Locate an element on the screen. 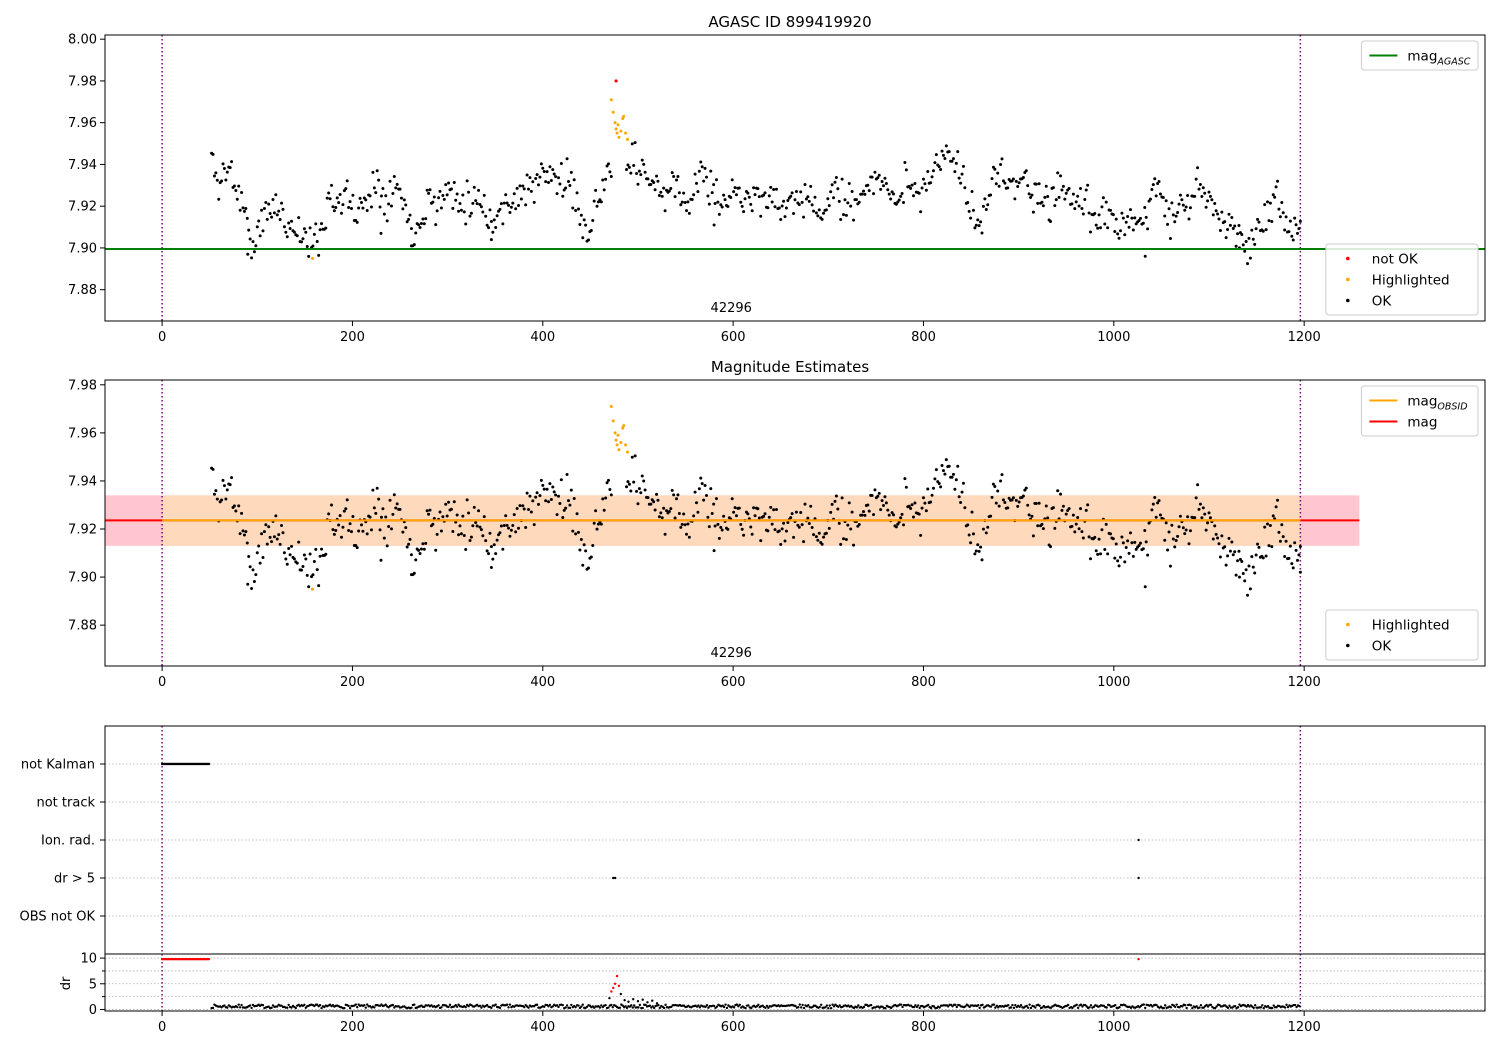 The image size is (1500, 1050). y-tick-label: 7.88 is located at coordinates (82, 290).